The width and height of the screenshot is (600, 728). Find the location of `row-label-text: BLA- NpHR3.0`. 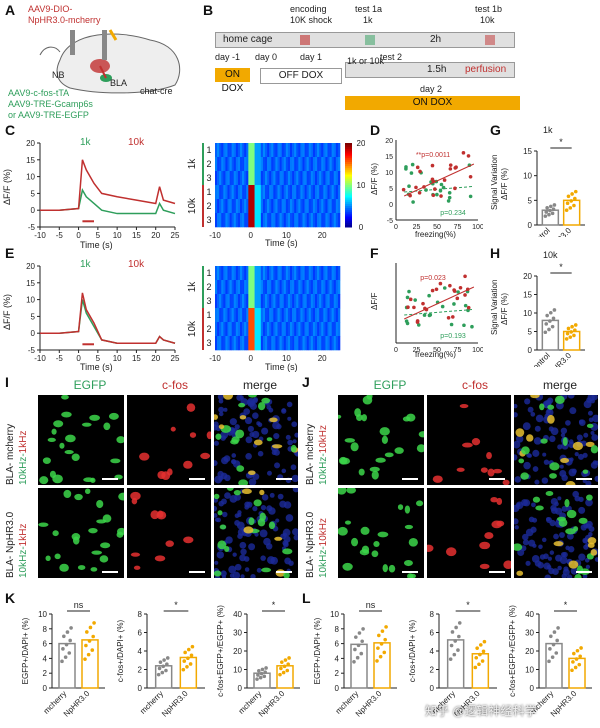

row-label-text: BLA- NpHR3.0 is located at coordinates (10, 544).